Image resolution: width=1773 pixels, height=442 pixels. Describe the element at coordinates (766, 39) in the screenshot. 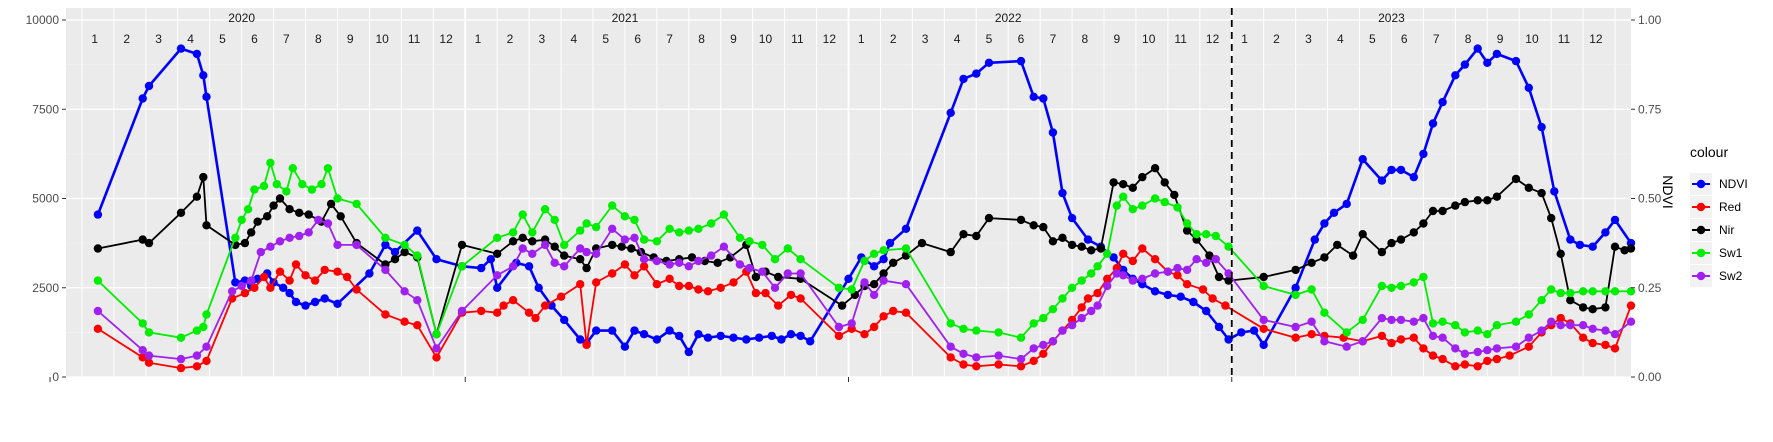

I see `month-label: 10` at that location.